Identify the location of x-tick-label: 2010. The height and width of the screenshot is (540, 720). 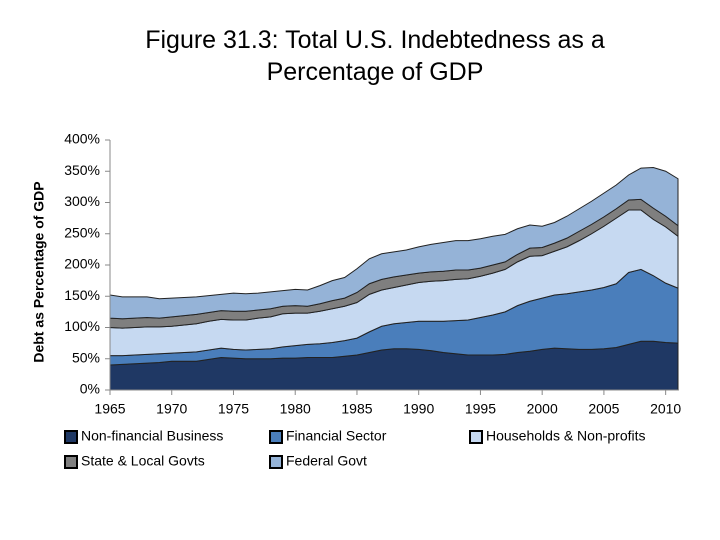
(665, 409).